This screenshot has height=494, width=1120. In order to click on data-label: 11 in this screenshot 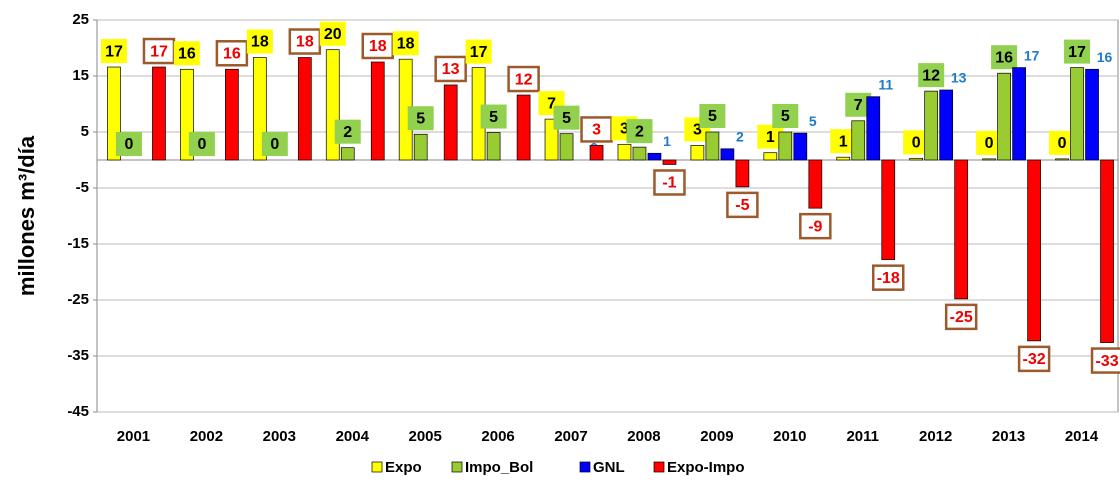, I will do `click(885, 84)`.